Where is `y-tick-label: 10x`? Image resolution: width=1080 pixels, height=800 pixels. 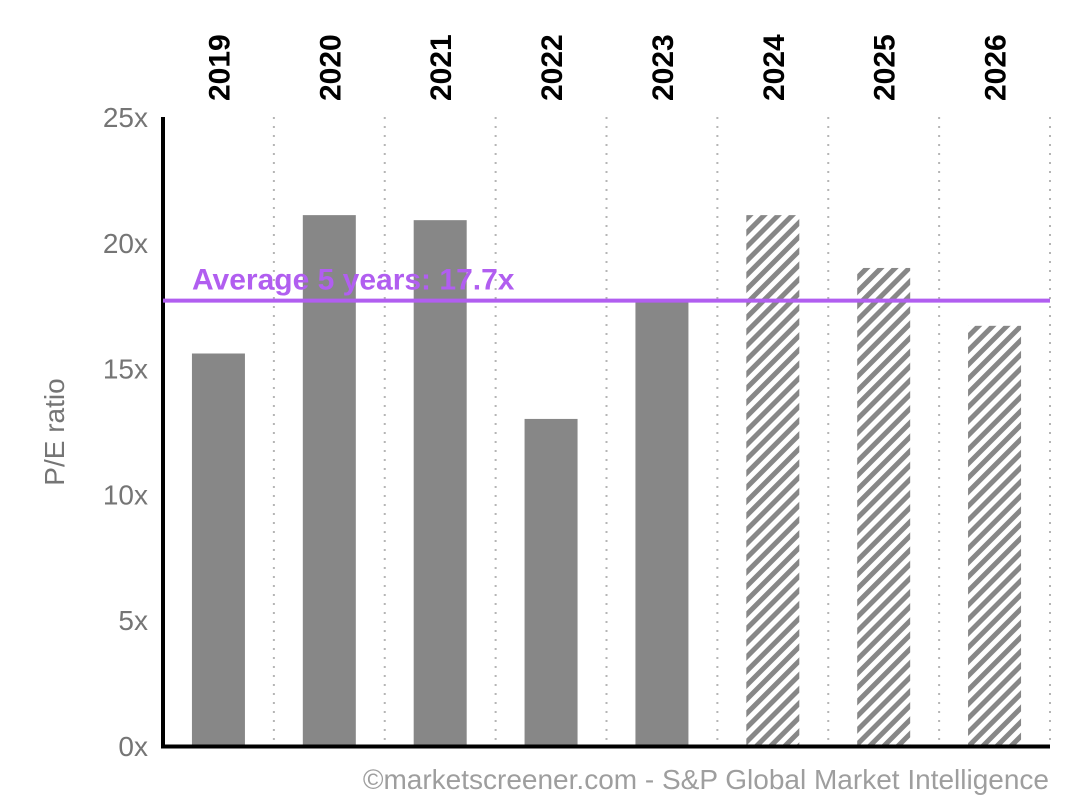
y-tick-label: 10x is located at coordinates (125, 494).